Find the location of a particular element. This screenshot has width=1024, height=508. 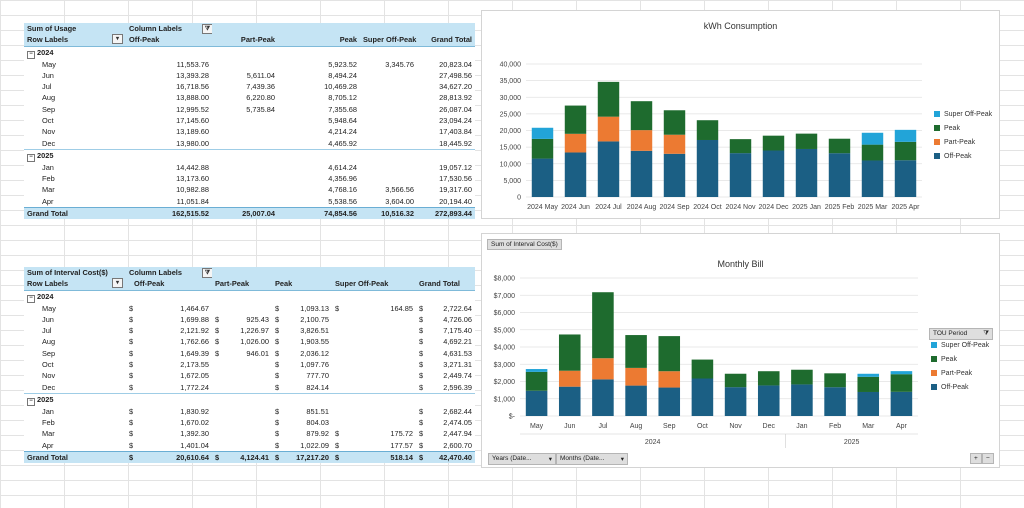

years-axis-button: Years (Date... ▾ is located at coordinates (522, 459).